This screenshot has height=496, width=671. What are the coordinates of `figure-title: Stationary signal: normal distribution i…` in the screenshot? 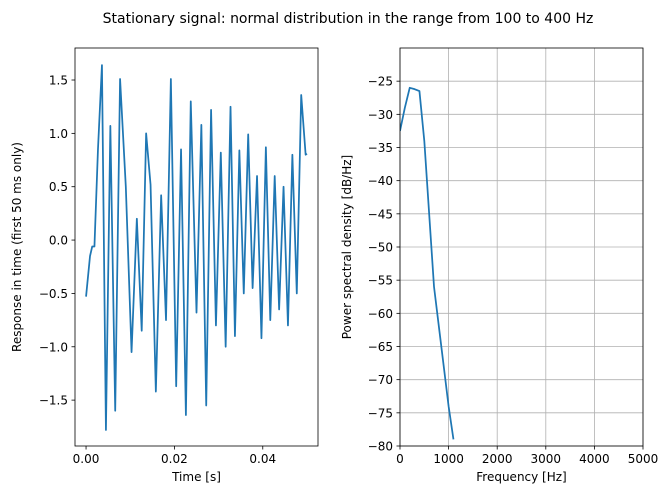 It's located at (348, 19).